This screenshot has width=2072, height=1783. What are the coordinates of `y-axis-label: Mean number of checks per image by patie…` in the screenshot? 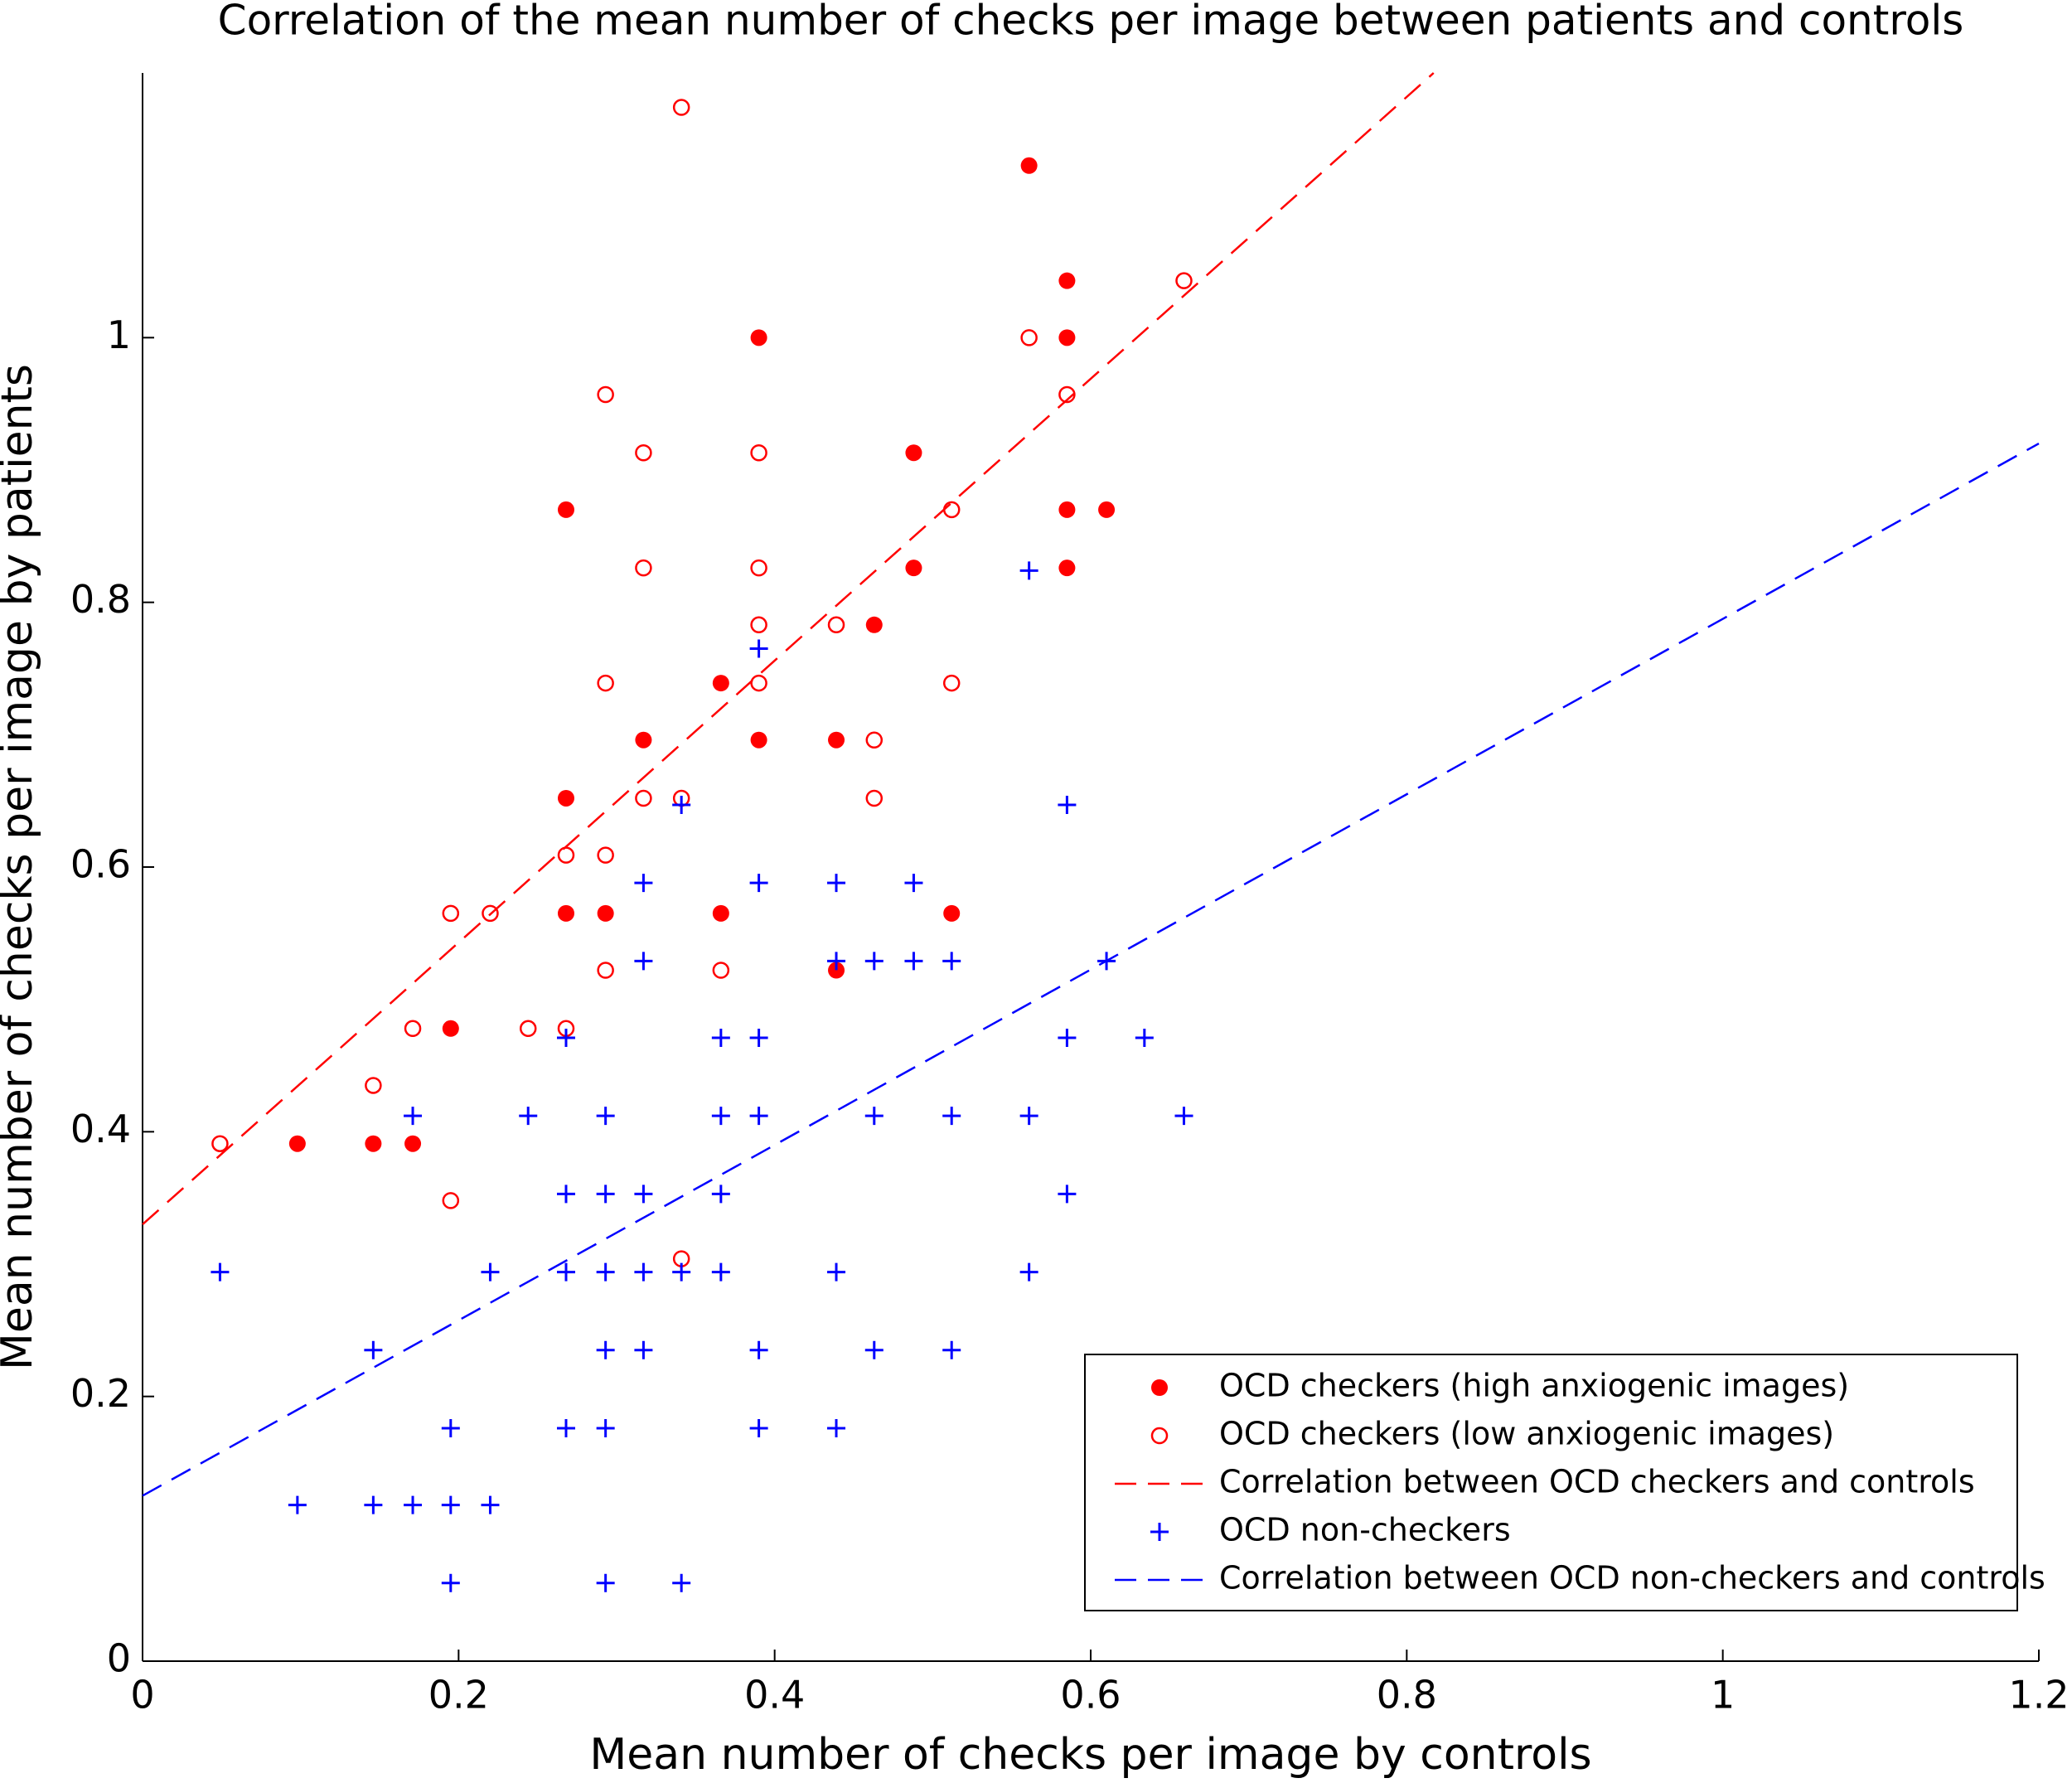 It's located at (21, 867).